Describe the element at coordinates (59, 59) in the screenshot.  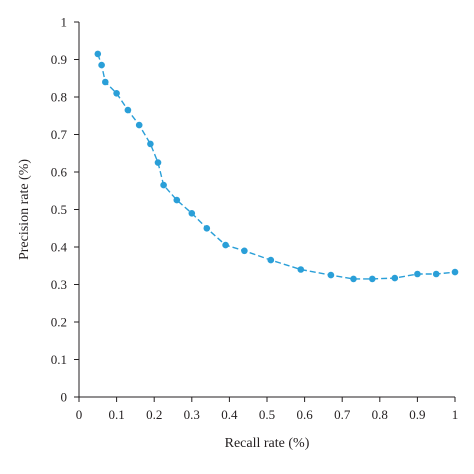
I see `y-tick-label: 0.9` at that location.